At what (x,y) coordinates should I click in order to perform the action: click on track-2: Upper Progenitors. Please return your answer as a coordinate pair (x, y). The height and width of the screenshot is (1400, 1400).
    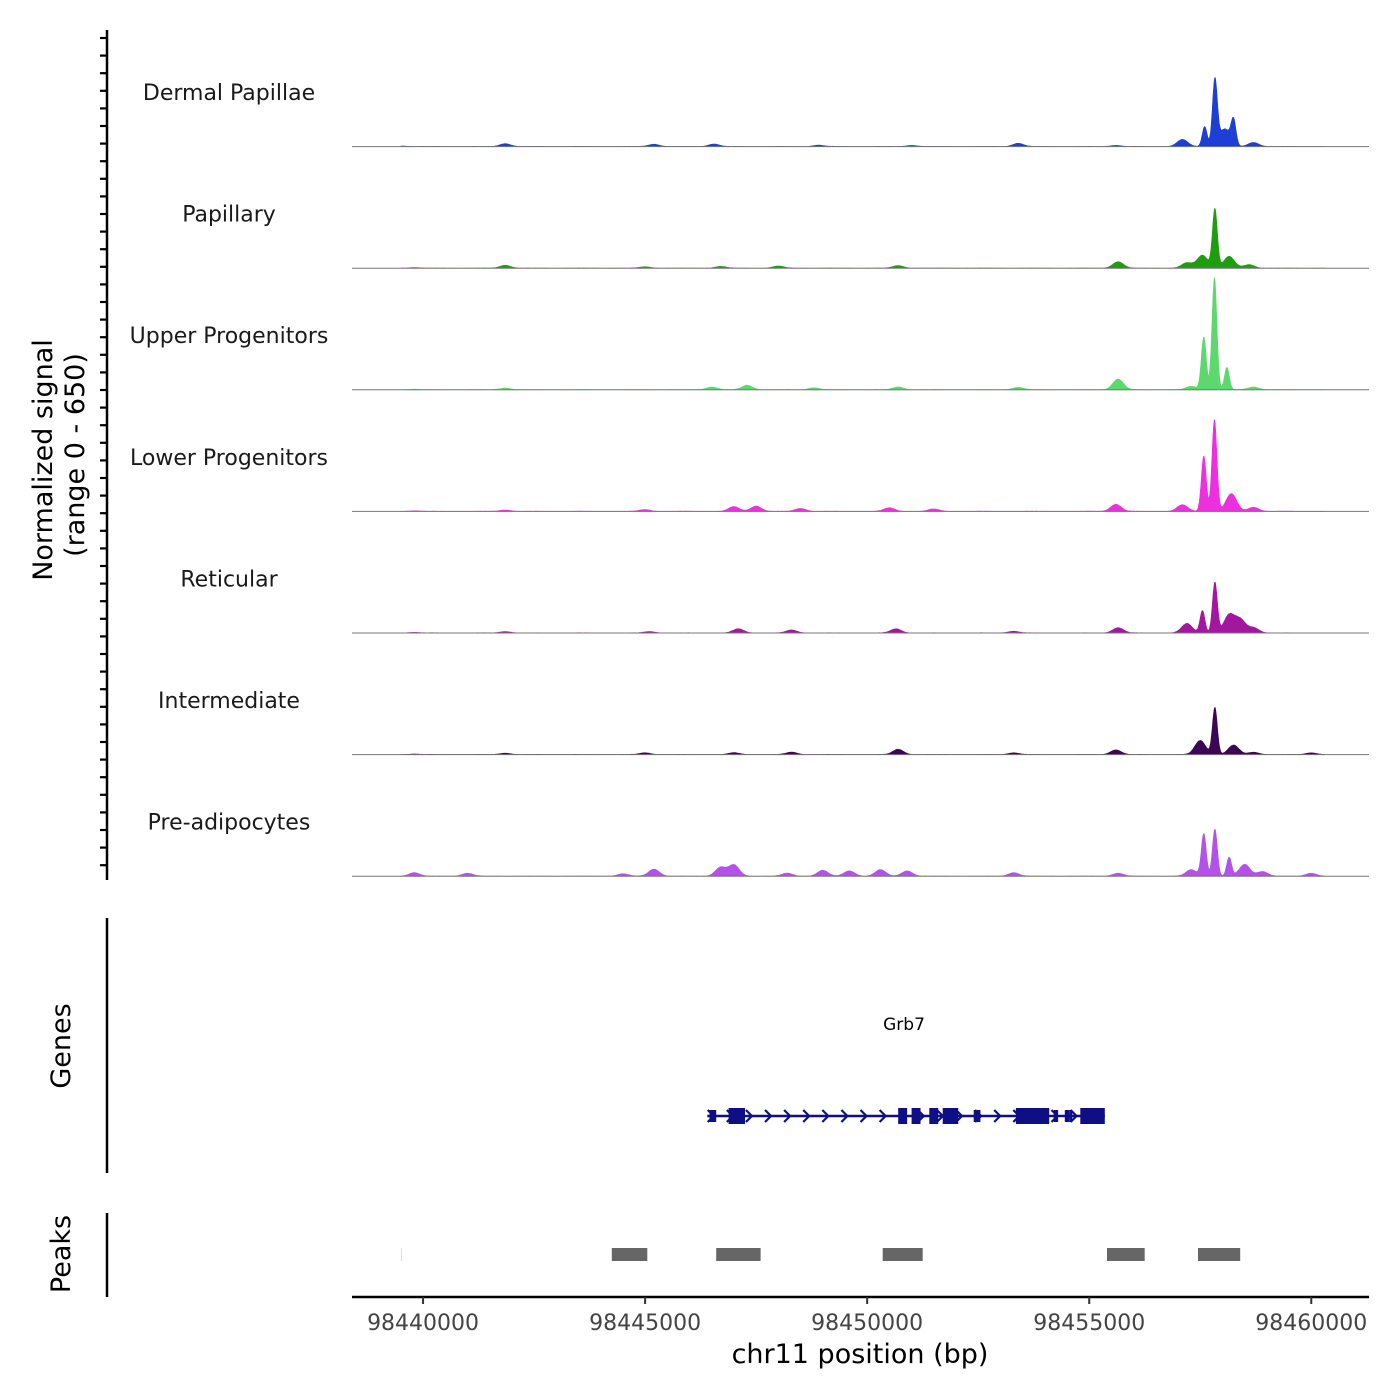
    Looking at the image, I should click on (749, 334).